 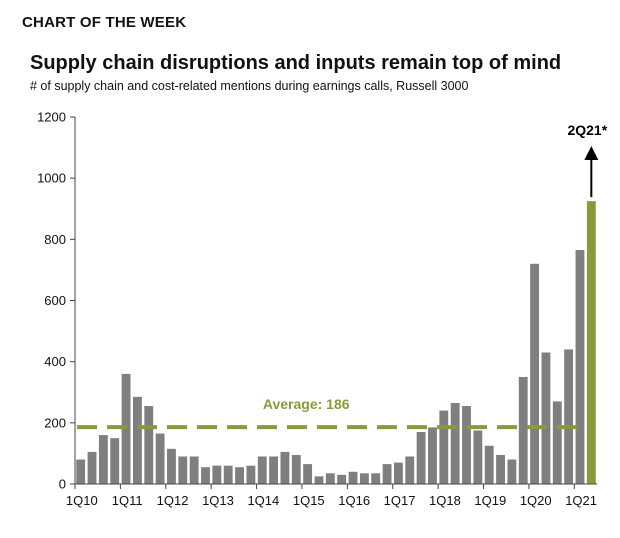 What do you see at coordinates (55, 422) in the screenshot?
I see `y-tick-label: 200` at bounding box center [55, 422].